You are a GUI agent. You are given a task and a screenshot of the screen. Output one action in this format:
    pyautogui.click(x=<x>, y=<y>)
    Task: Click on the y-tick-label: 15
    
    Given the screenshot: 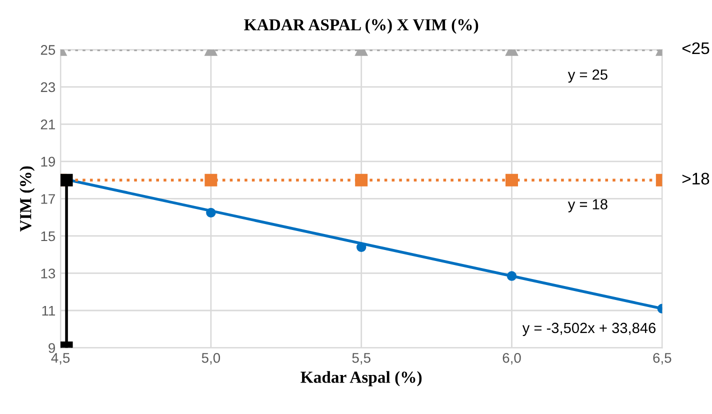 What is the action you would take?
    pyautogui.click(x=48, y=236)
    